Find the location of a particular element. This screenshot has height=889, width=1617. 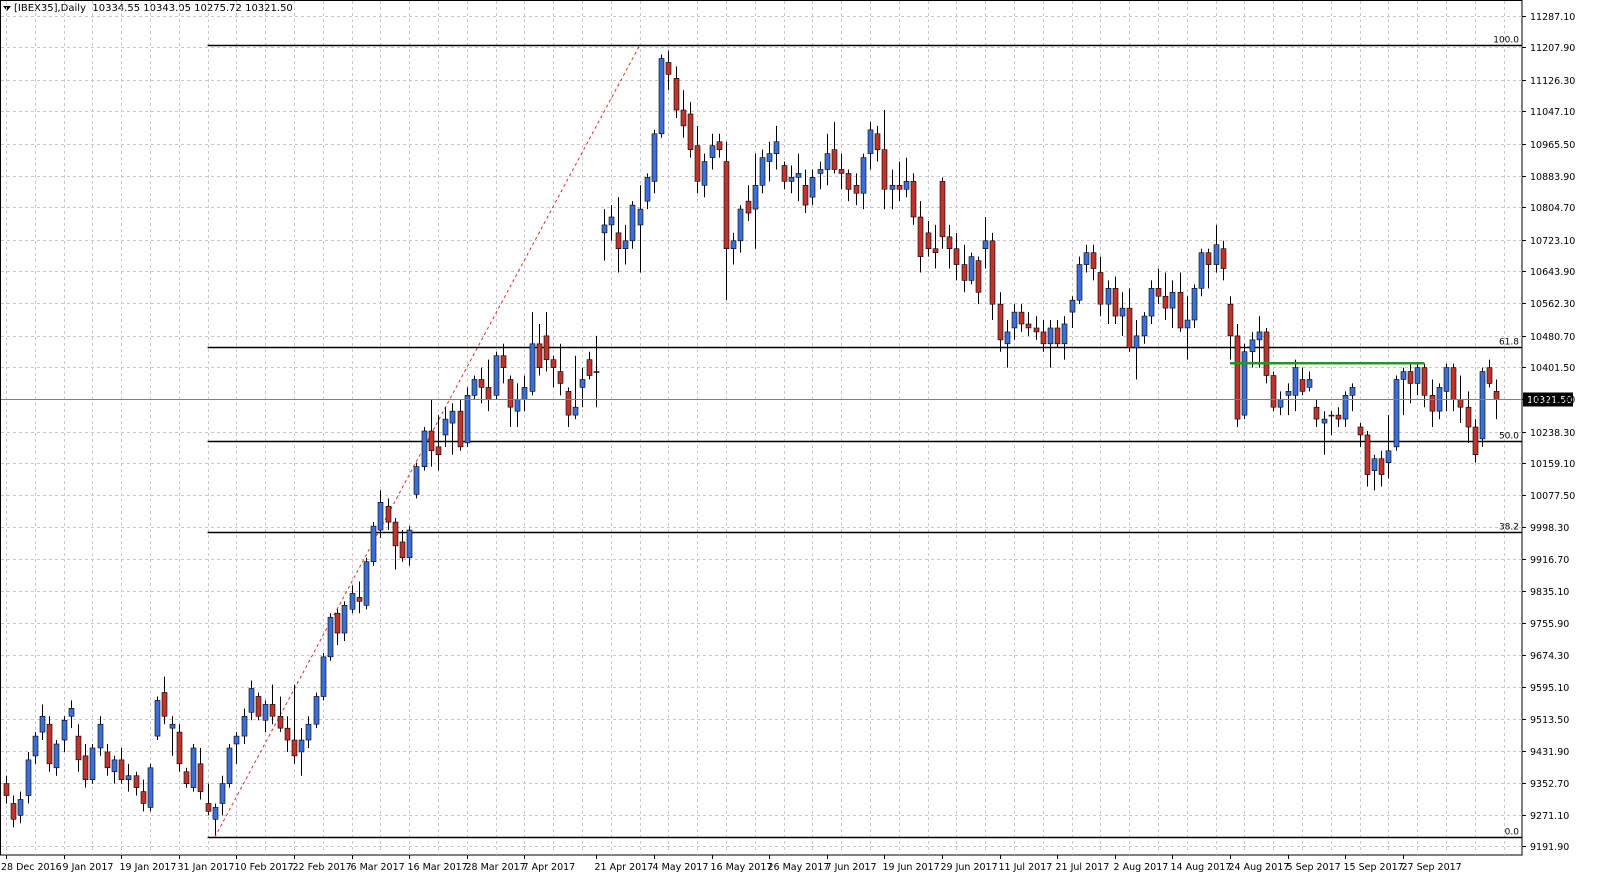

x-tick-label: 19 Jan 2017 is located at coordinates (148, 867).